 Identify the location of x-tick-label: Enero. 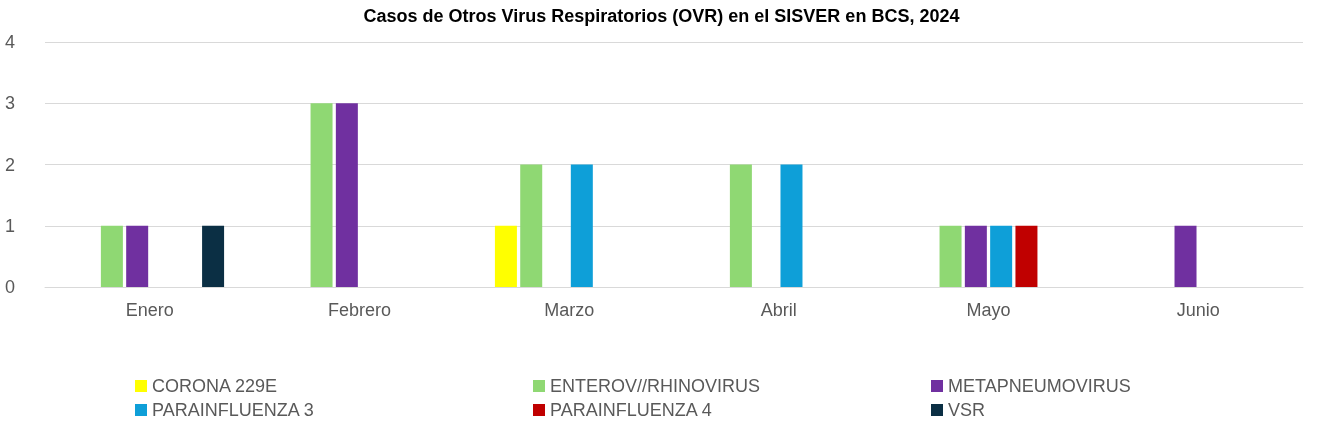
(149, 310).